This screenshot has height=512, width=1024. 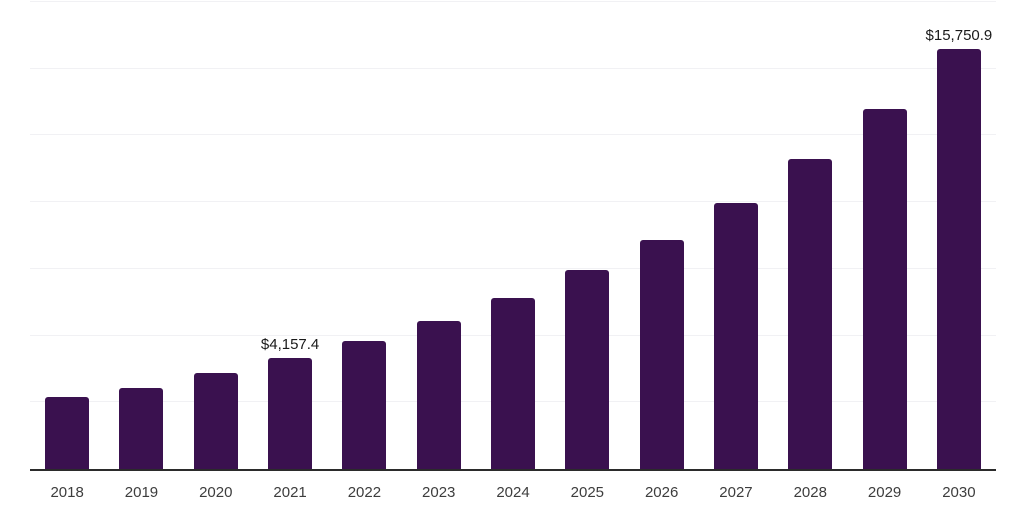 What do you see at coordinates (141, 428) in the screenshot?
I see `bar-2019` at bounding box center [141, 428].